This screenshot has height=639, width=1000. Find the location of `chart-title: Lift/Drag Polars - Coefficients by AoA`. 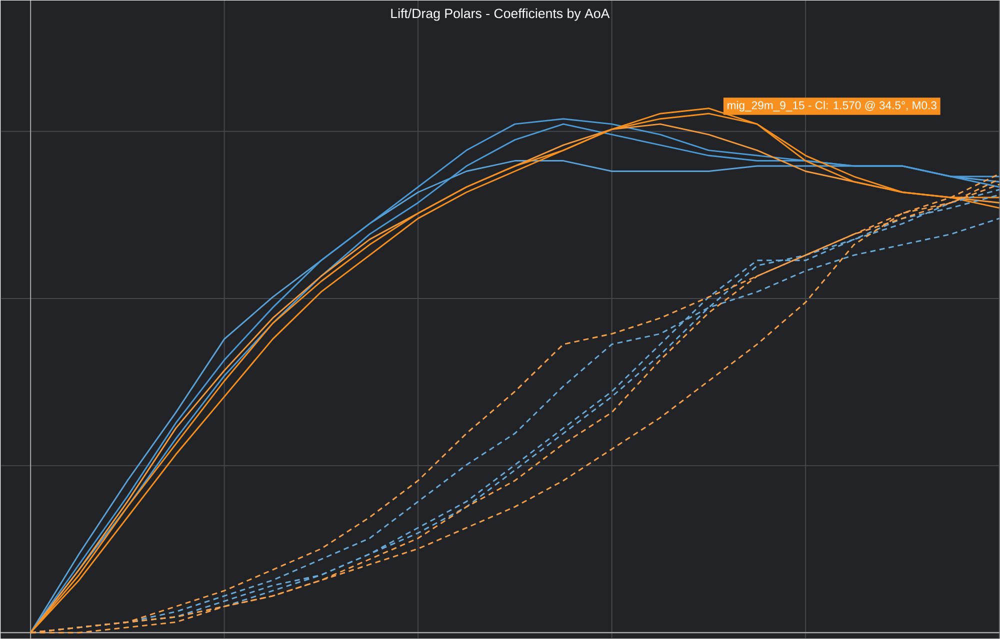

chart-title: Lift/Drag Polars - Coefficients by AoA is located at coordinates (500, 14).